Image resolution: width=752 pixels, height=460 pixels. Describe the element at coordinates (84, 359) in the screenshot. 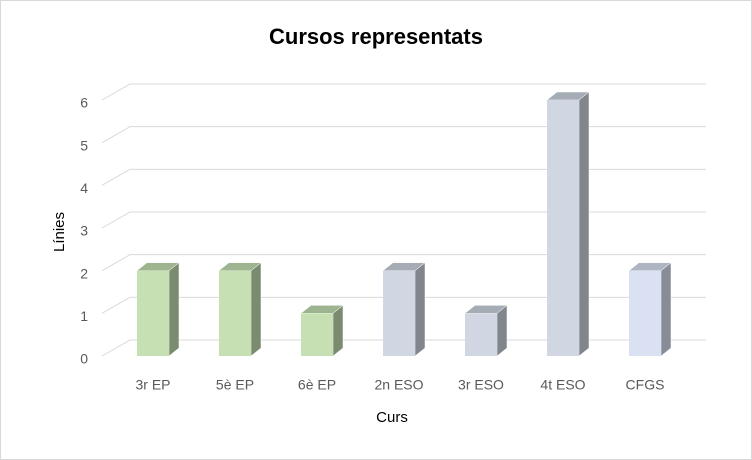

I see `y-tick-label: 0` at that location.